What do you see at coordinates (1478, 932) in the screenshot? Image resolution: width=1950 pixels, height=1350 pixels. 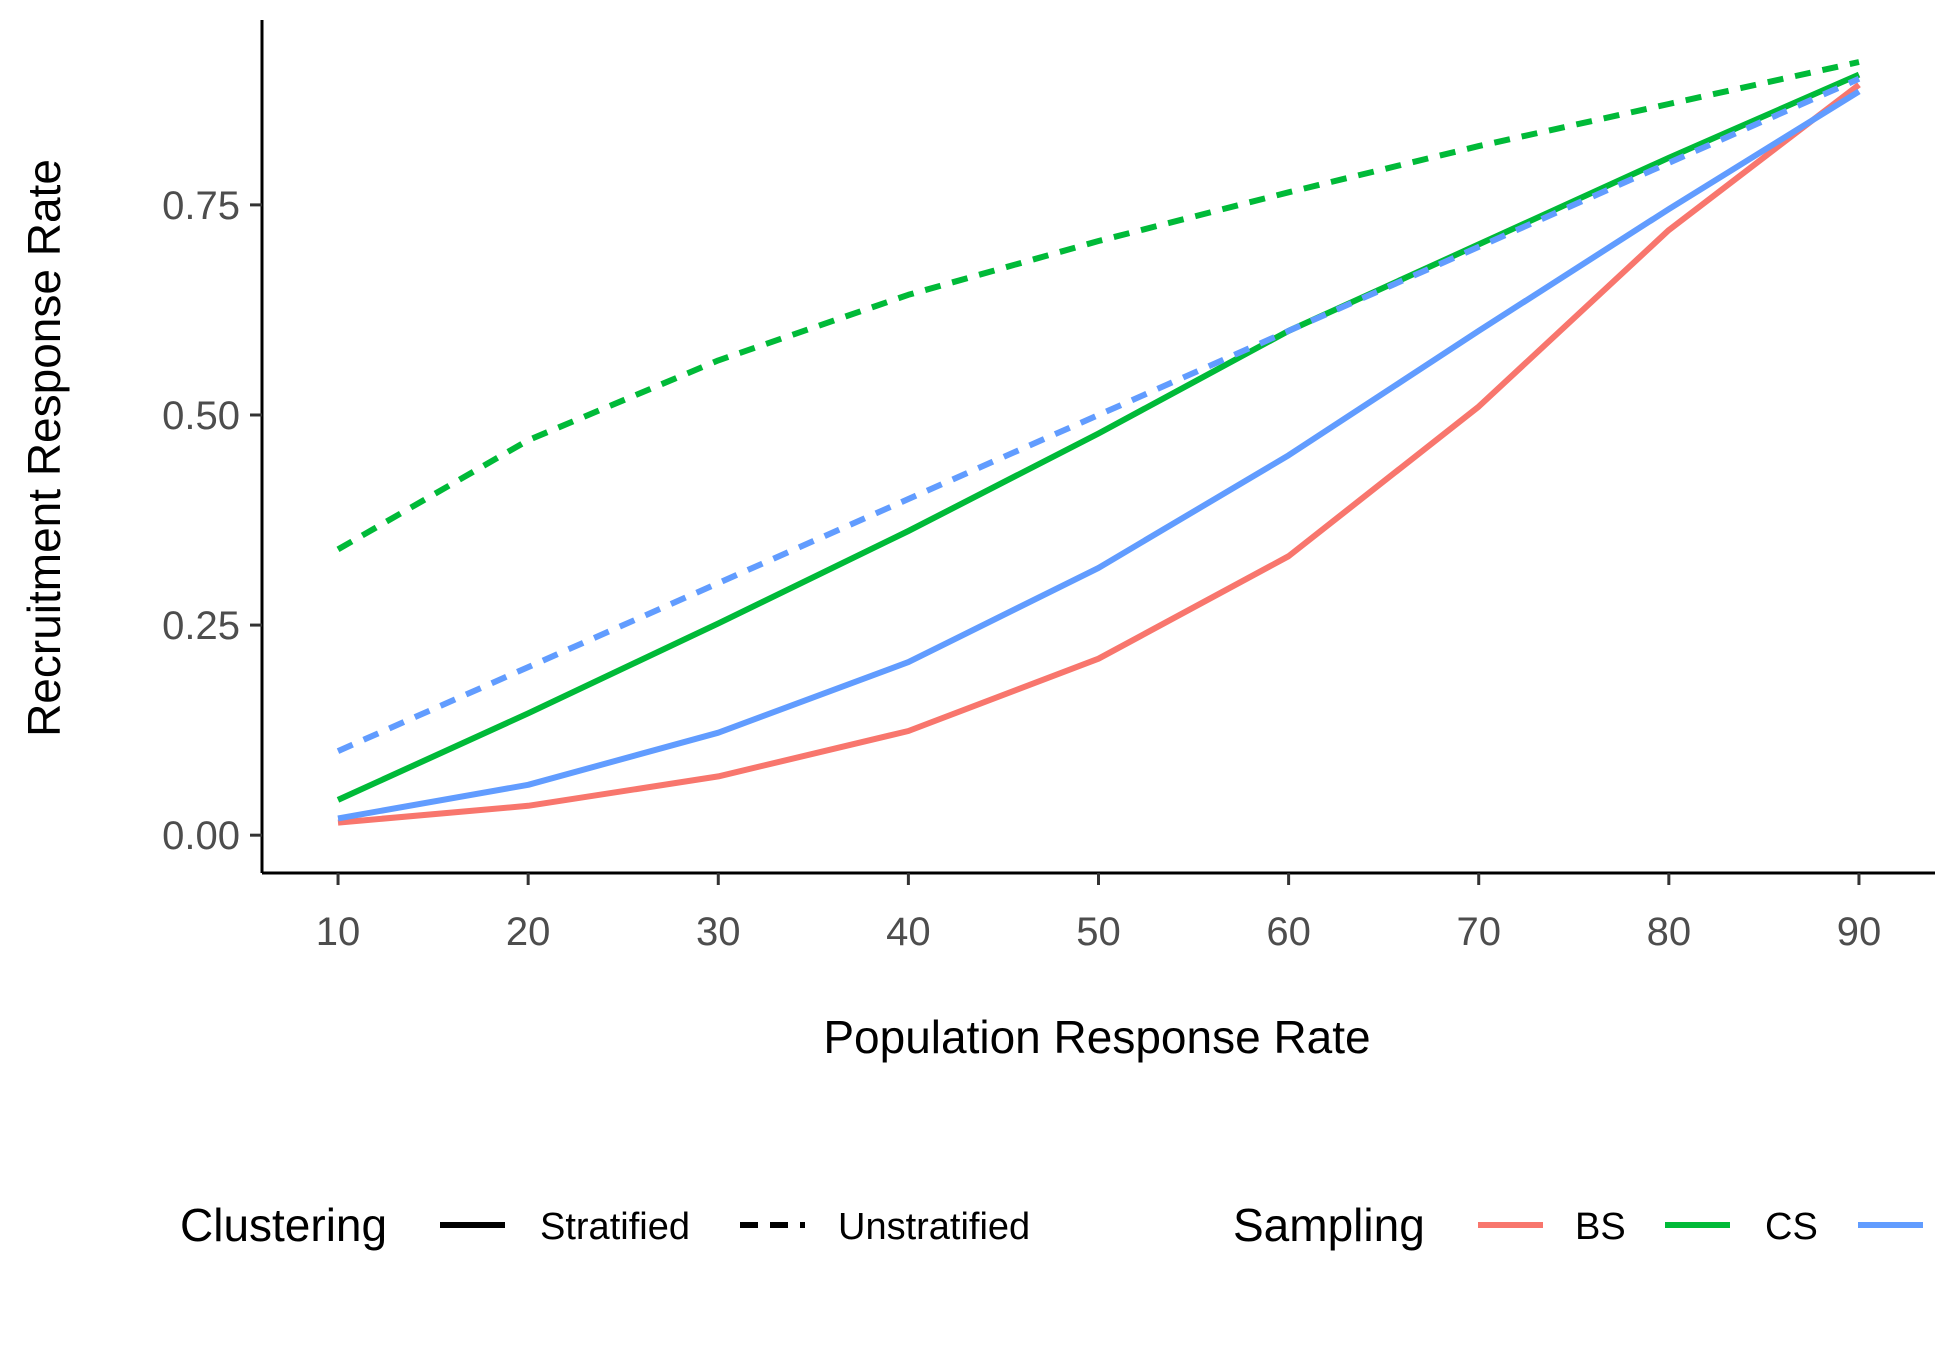 I see `x-tick-label: 70` at bounding box center [1478, 932].